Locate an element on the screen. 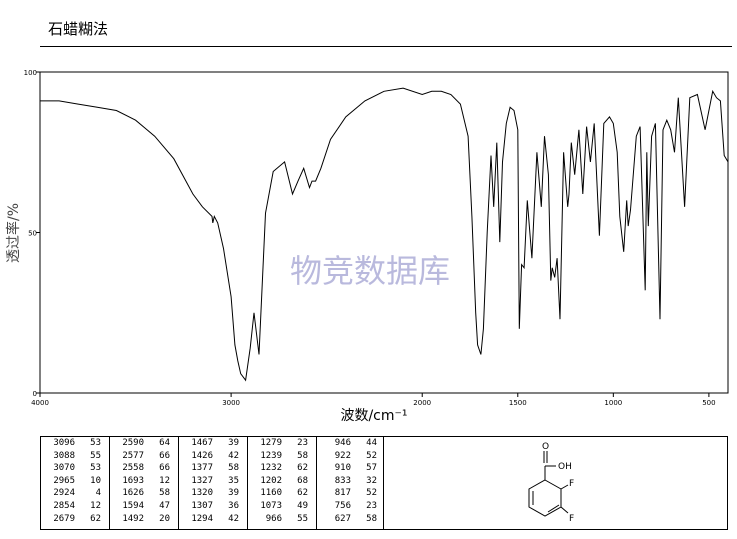  peak-wavenumber: 817 is located at coordinates (342, 493).